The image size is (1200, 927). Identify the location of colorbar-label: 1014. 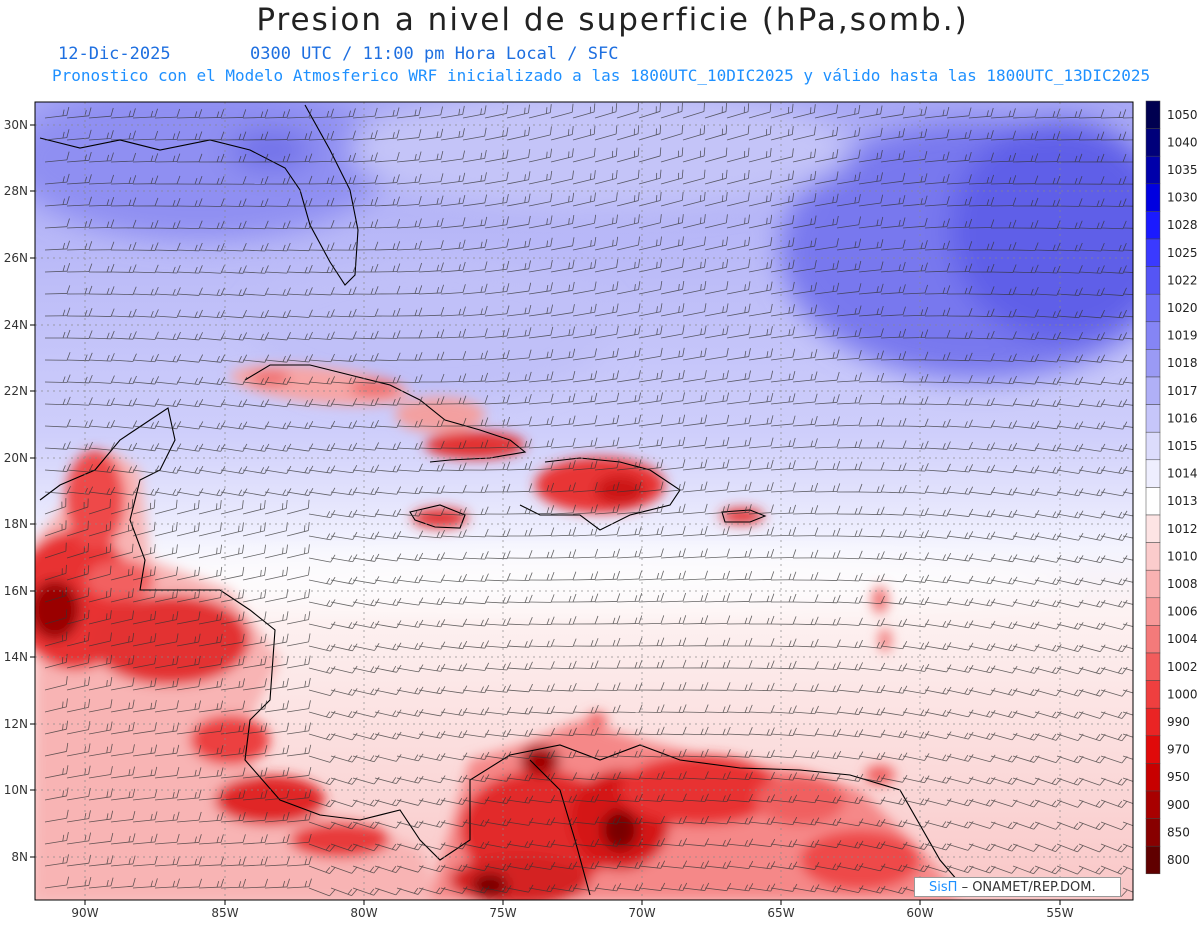
(1182, 474).